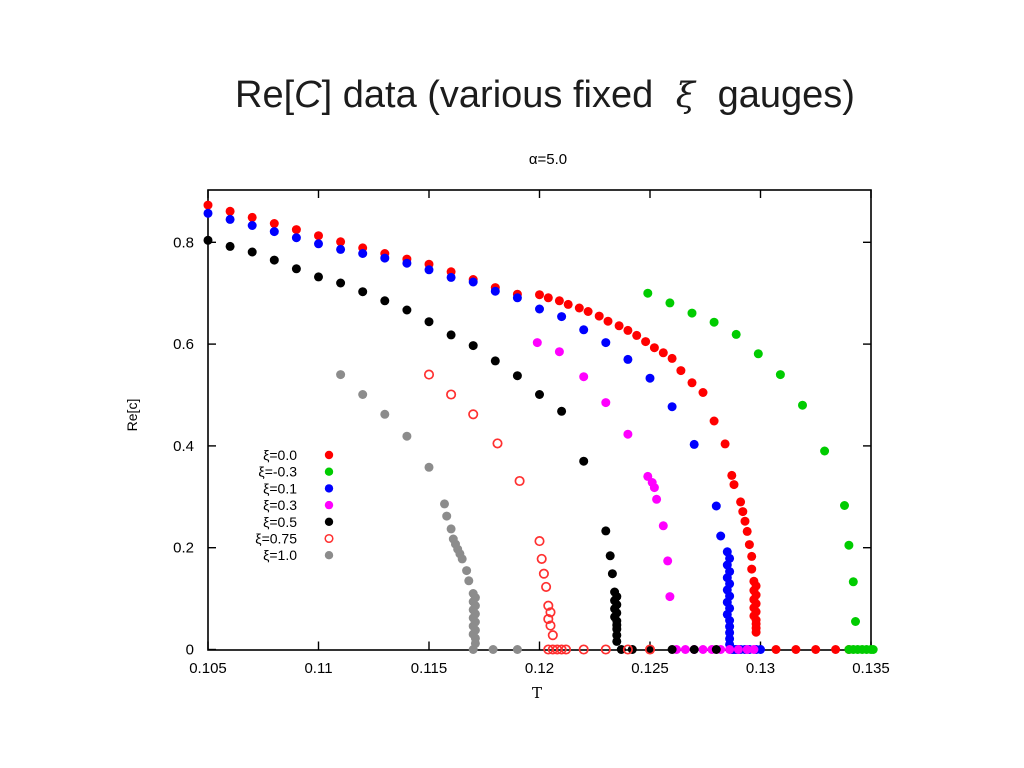 The image size is (1024, 768). Describe the element at coordinates (871, 668) in the screenshot. I see `x-tick-label: 0.135` at that location.